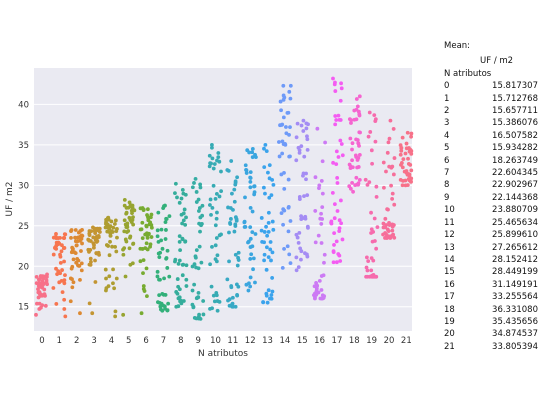 This screenshot has width=540, height=400. Describe the element at coordinates (449, 321) in the screenshot. I see `mean-table-index: 19` at that location.